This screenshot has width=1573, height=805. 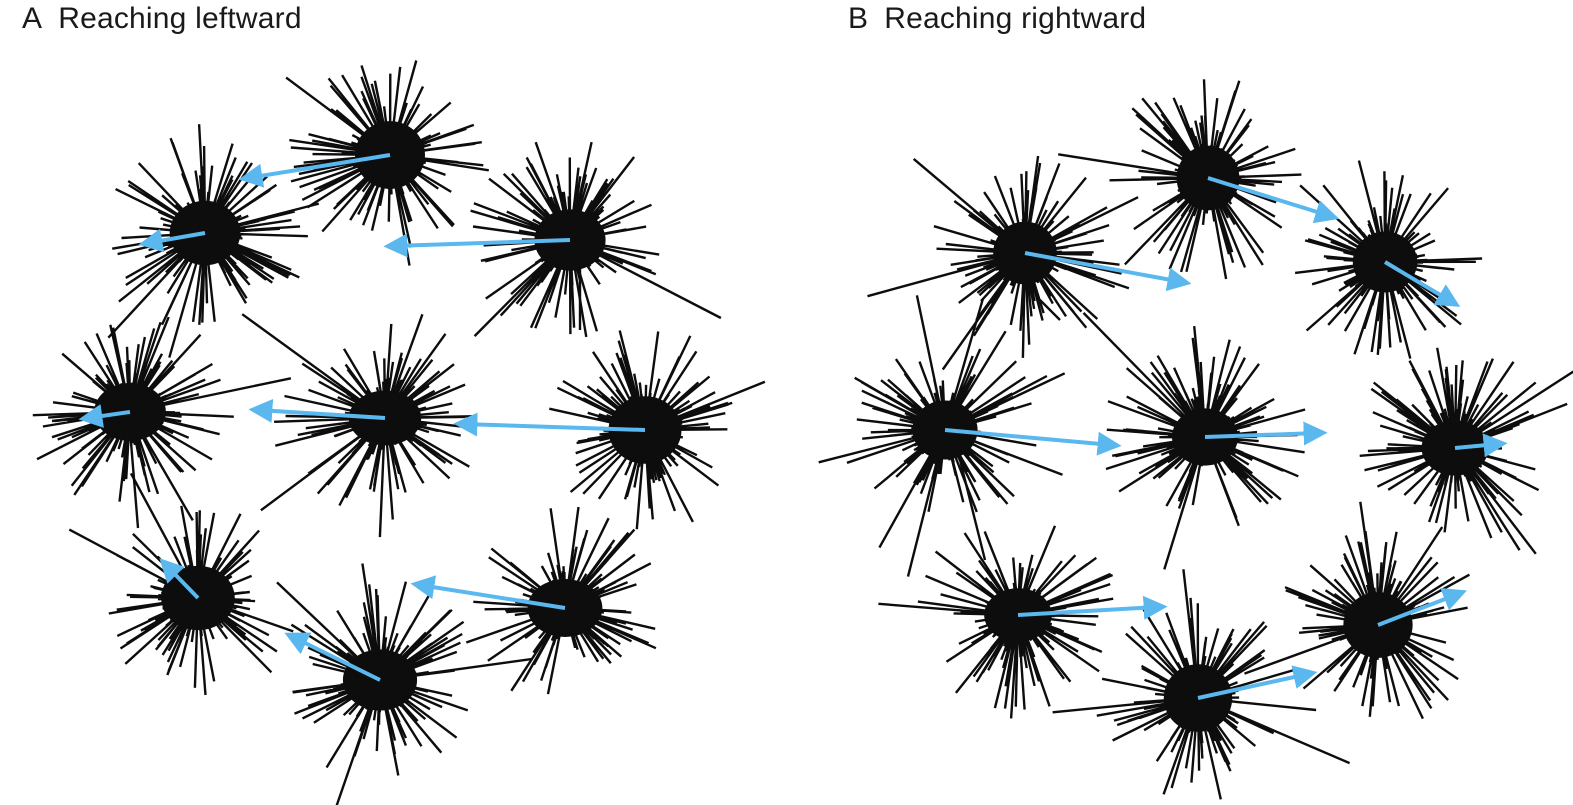 What do you see at coordinates (180, 18) in the screenshot?
I see `panel-a-label: Reaching leftward` at bounding box center [180, 18].